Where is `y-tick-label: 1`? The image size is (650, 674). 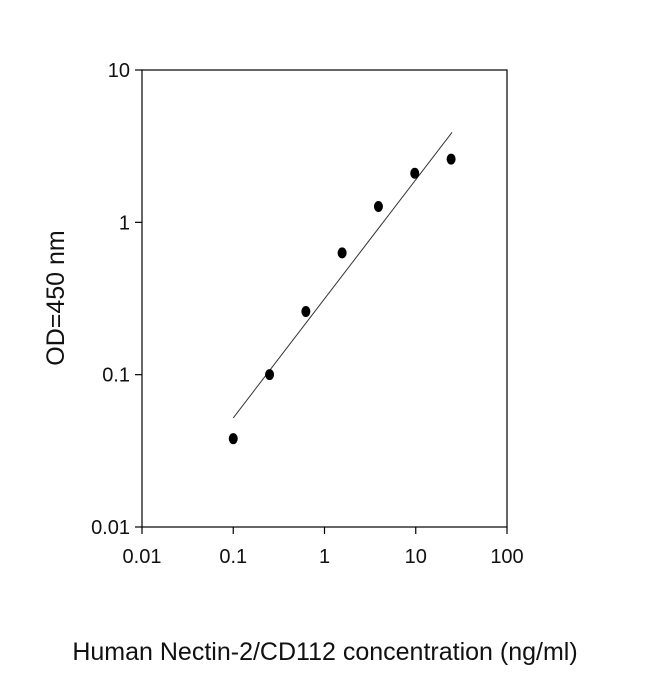
y-tick-label: 1 is located at coordinates (124, 223).